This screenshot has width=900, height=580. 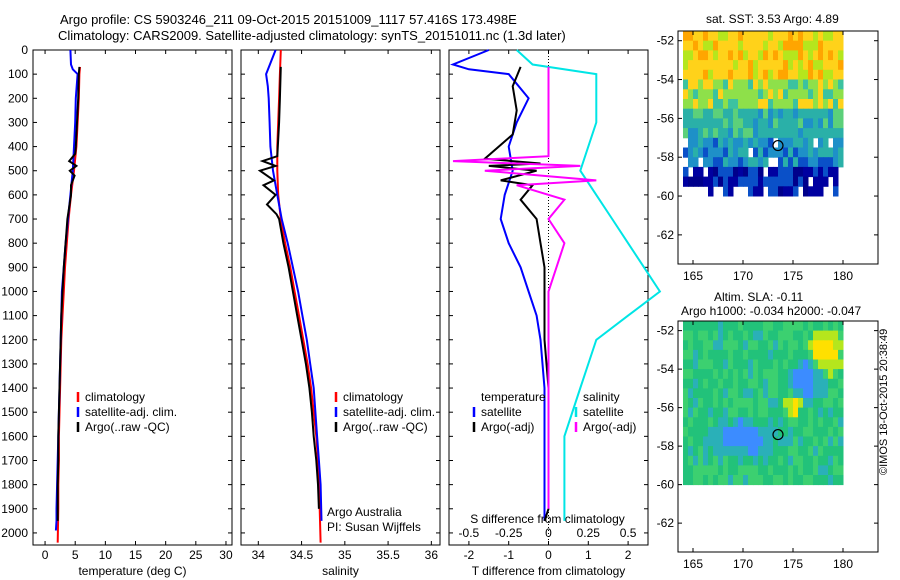 I want to click on depth-tick-label: 600, so click(x=18, y=195).